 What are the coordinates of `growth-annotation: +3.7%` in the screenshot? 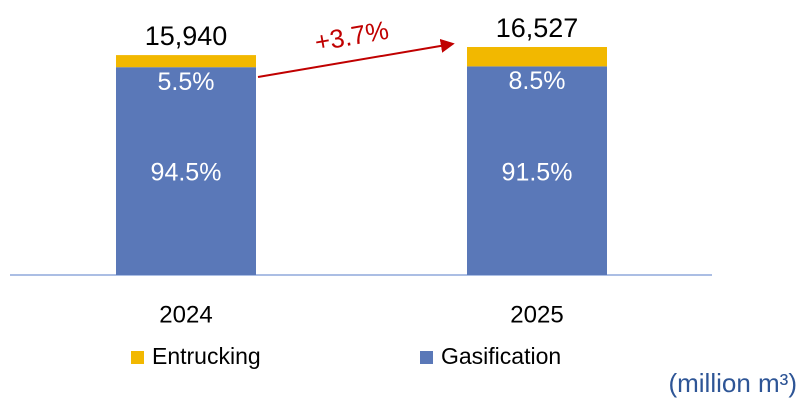 It's located at (351, 36).